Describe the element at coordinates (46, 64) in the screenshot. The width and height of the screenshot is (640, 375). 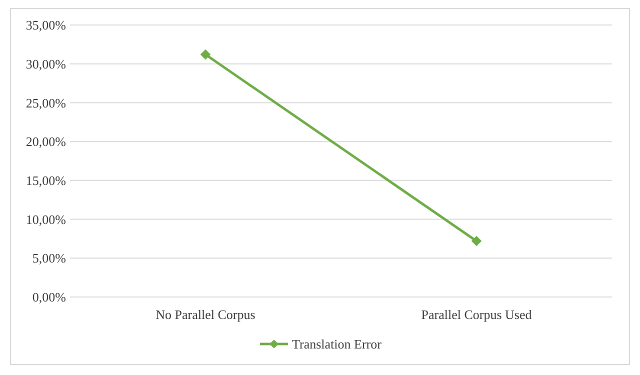
I see `y-tick-label: 30,00%` at that location.